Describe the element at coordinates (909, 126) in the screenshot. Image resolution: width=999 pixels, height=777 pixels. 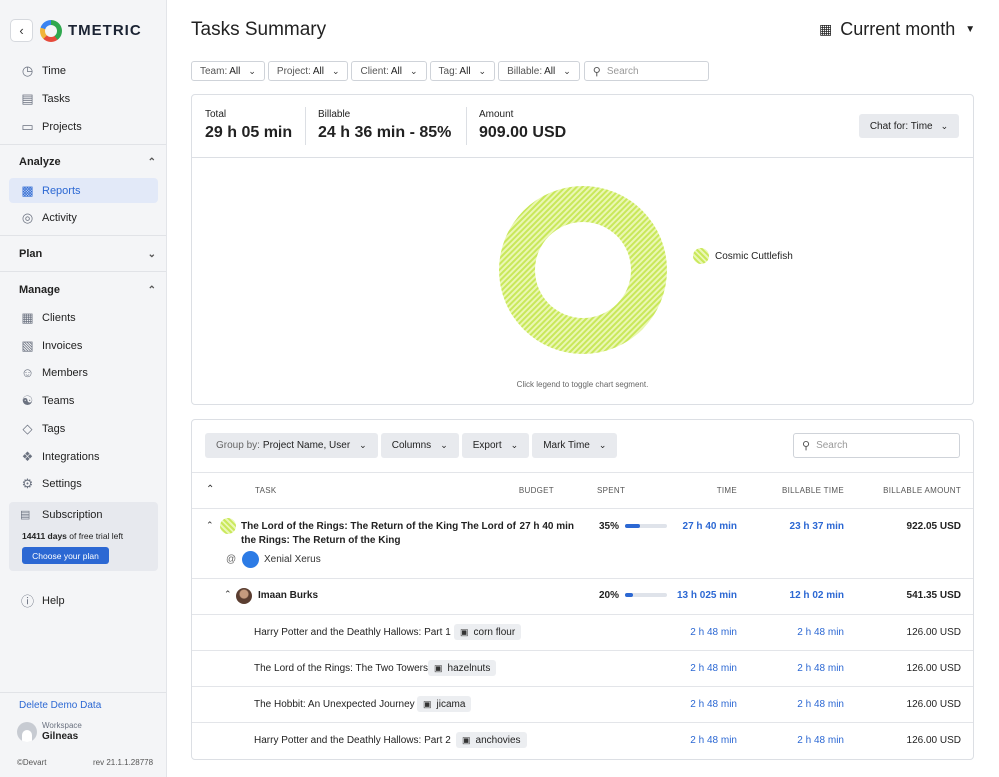
I see `chat-for-dropdown: Chat for: Time ⌄` at that location.